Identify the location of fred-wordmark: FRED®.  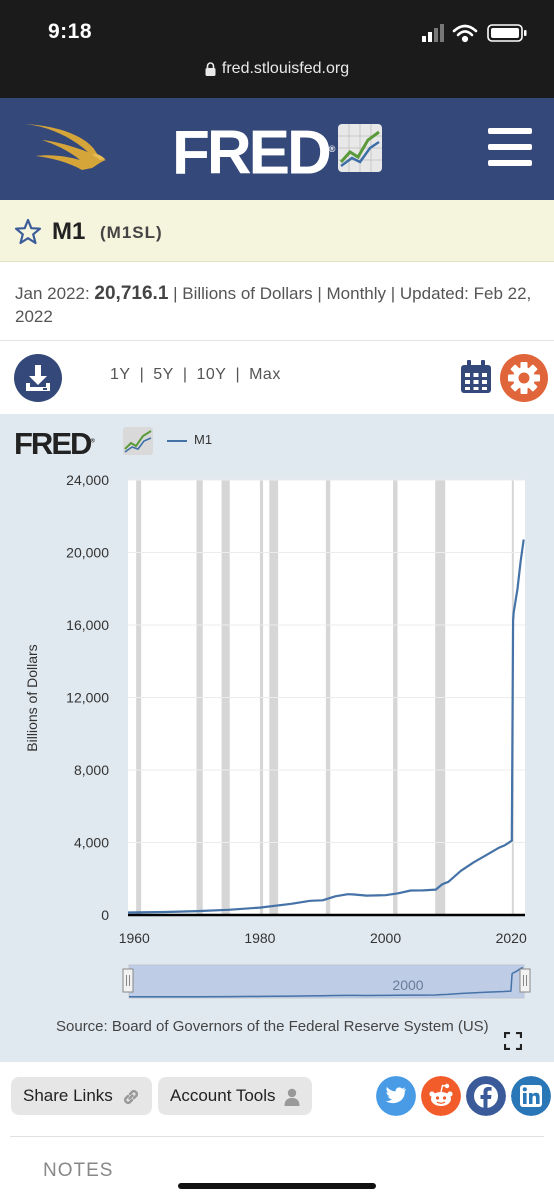
(253, 151).